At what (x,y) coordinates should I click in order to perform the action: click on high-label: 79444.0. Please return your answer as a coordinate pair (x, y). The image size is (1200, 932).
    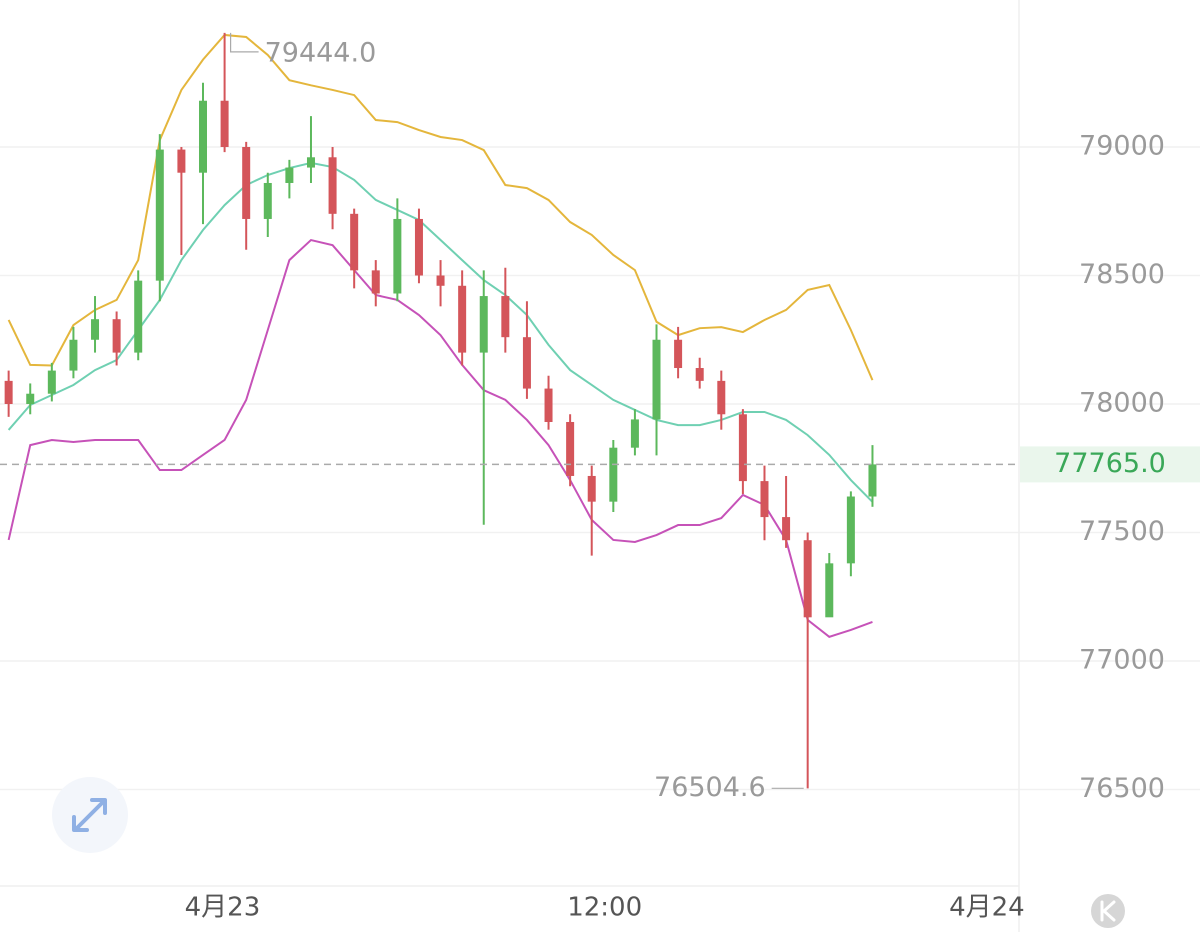
    Looking at the image, I should click on (321, 52).